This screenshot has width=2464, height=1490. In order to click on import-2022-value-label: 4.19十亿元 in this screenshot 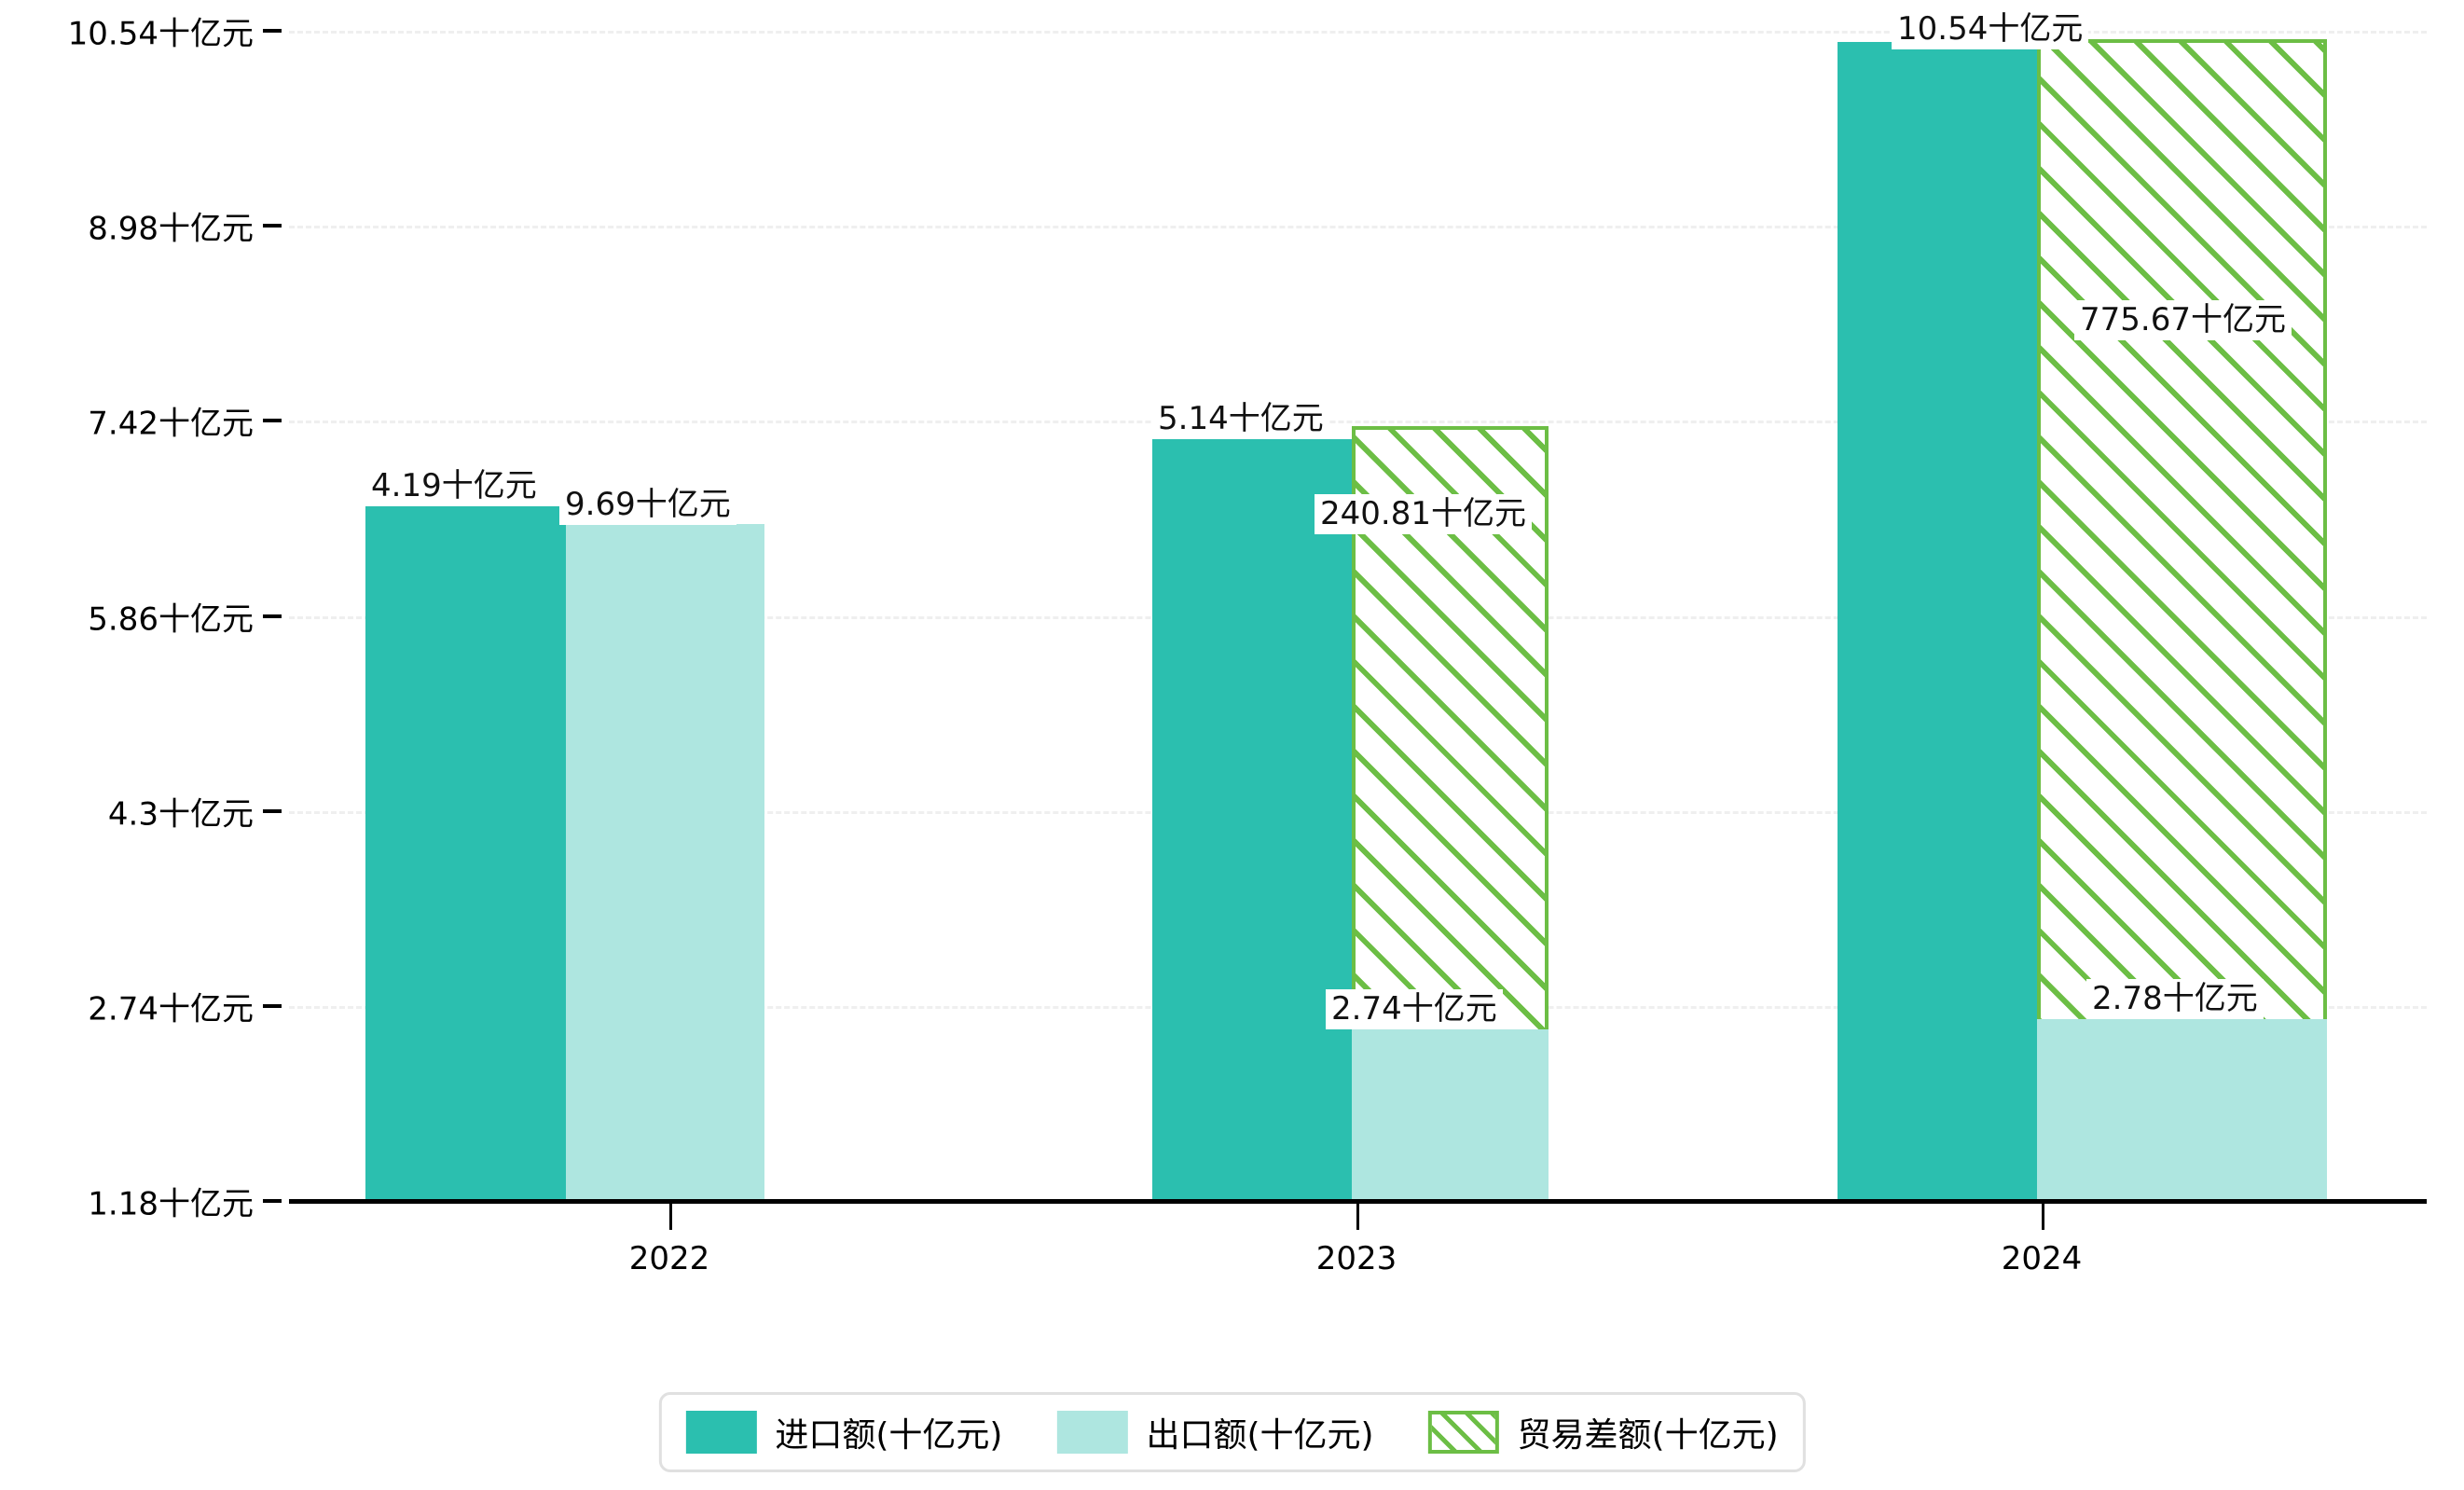, I will do `click(454, 486)`.